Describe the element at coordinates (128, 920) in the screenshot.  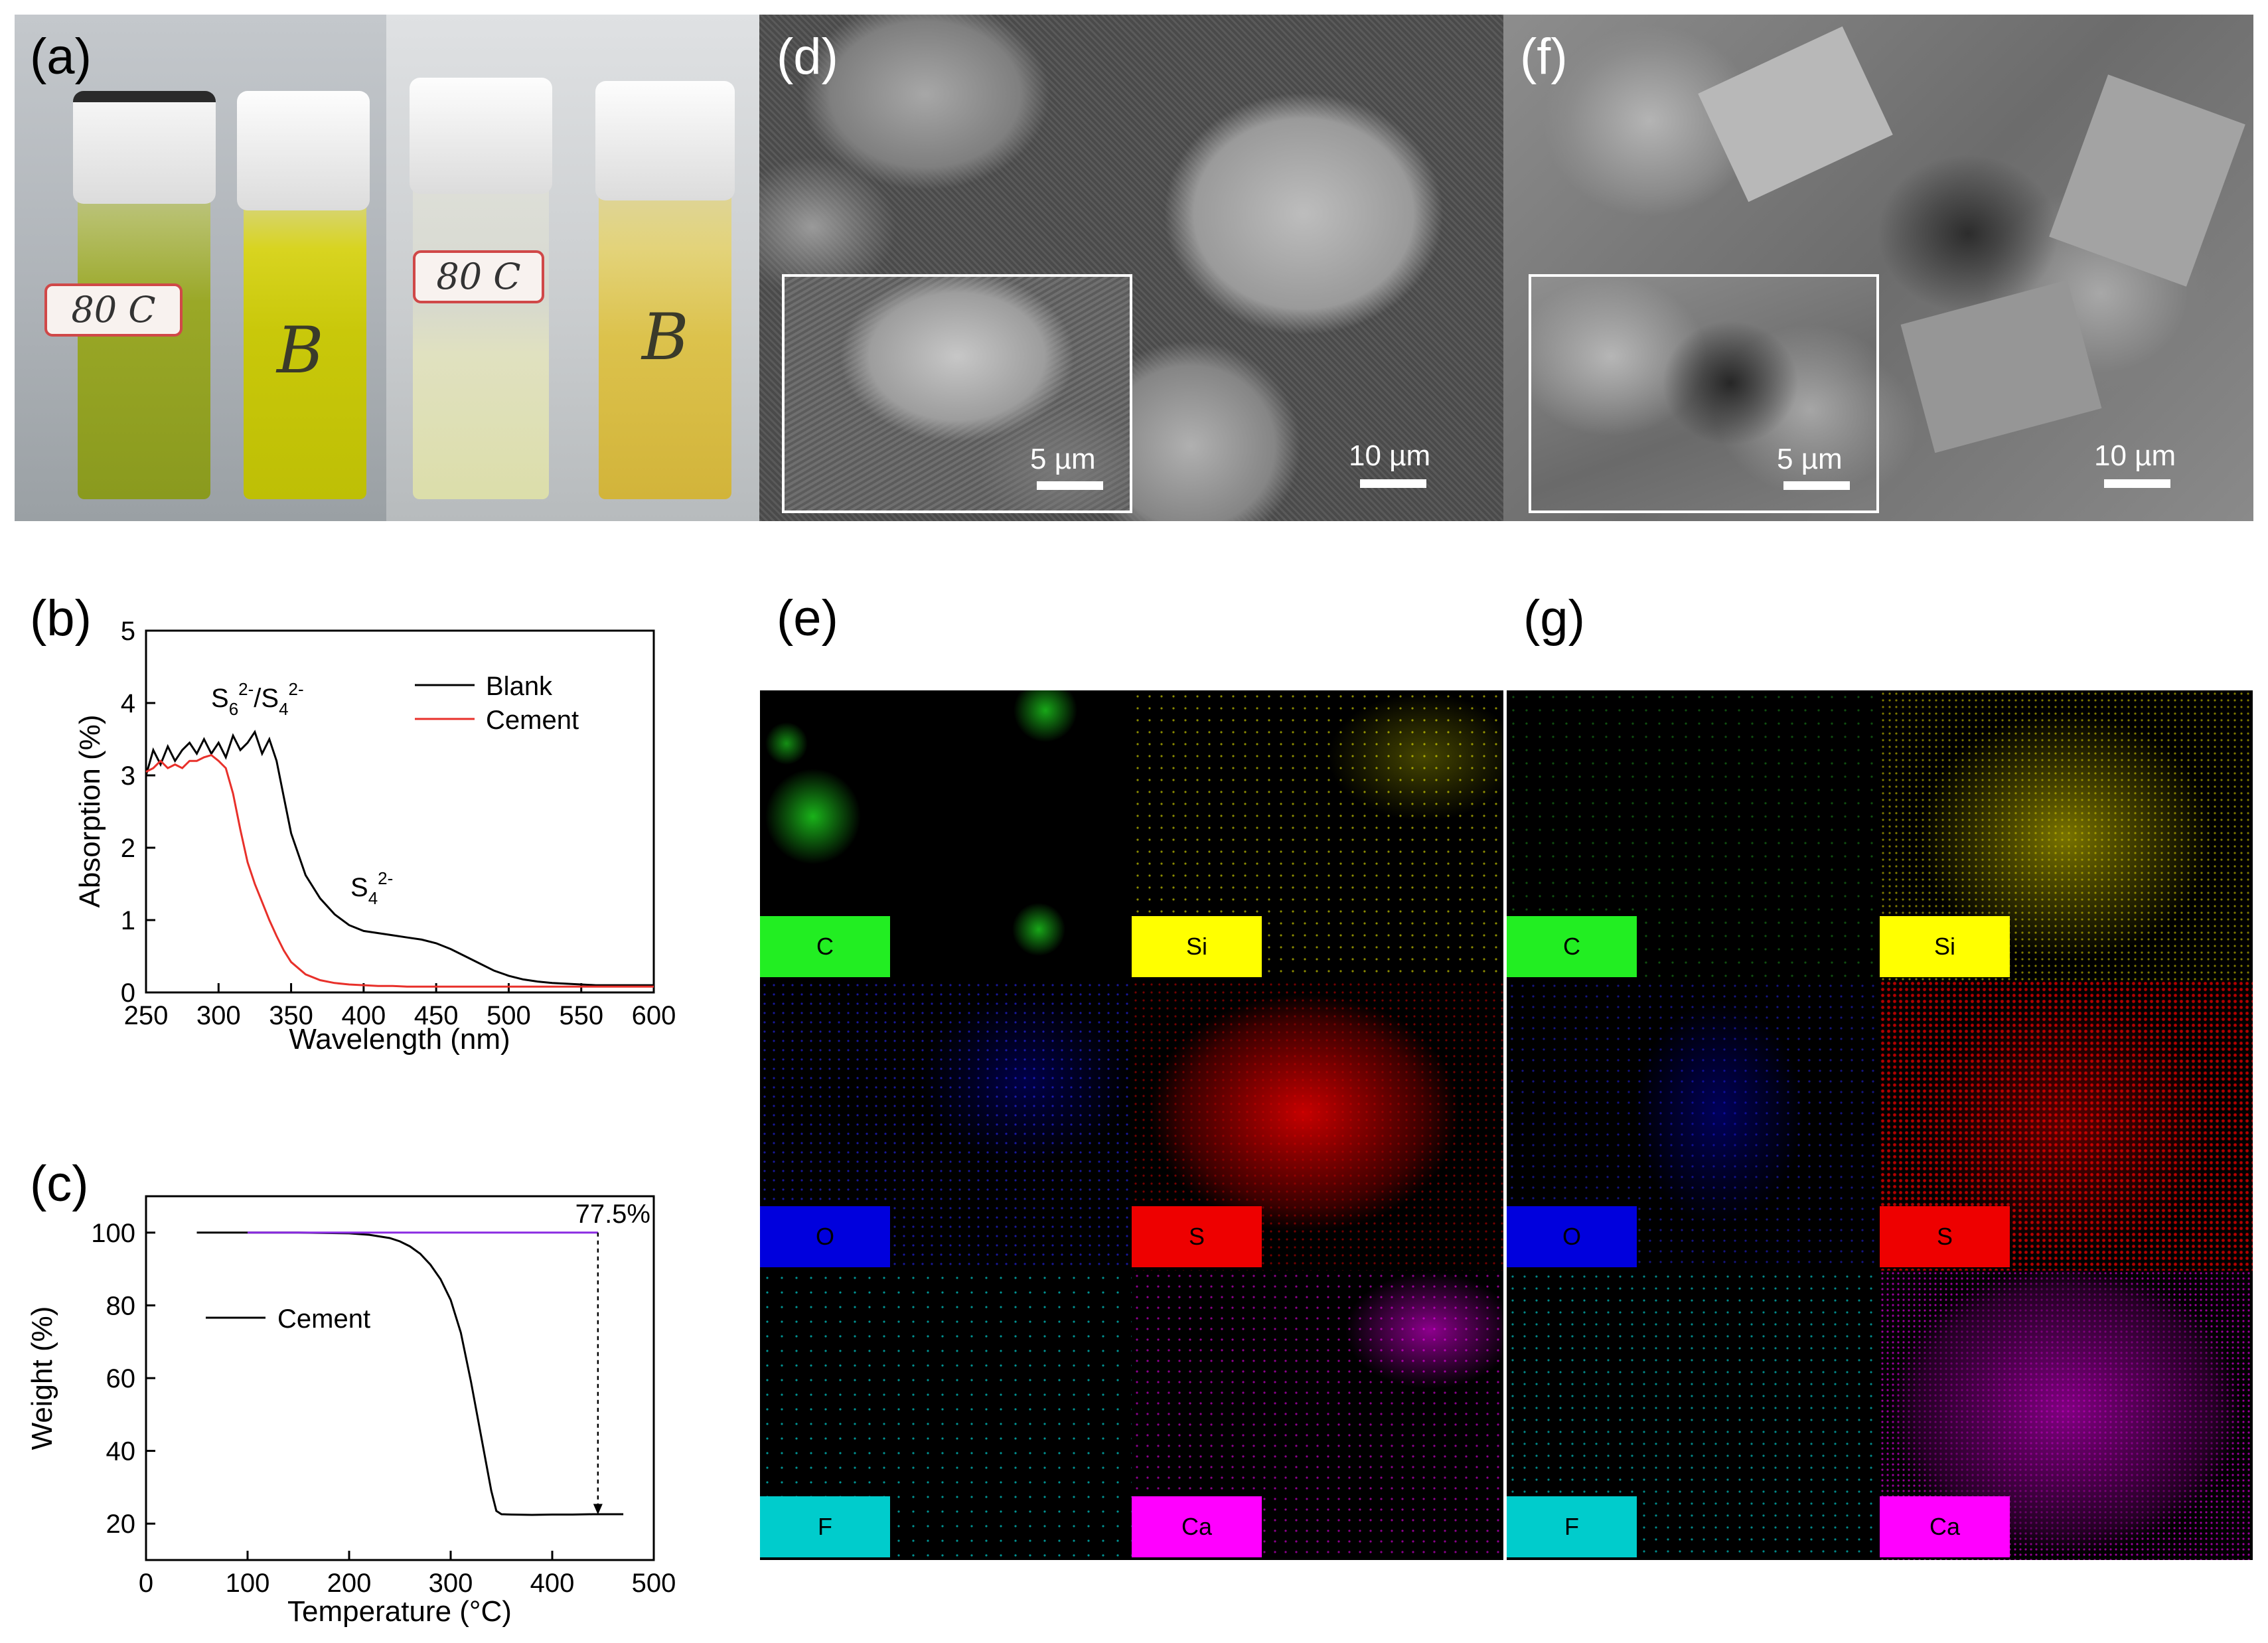
I see `y-tick-label: 1` at that location.